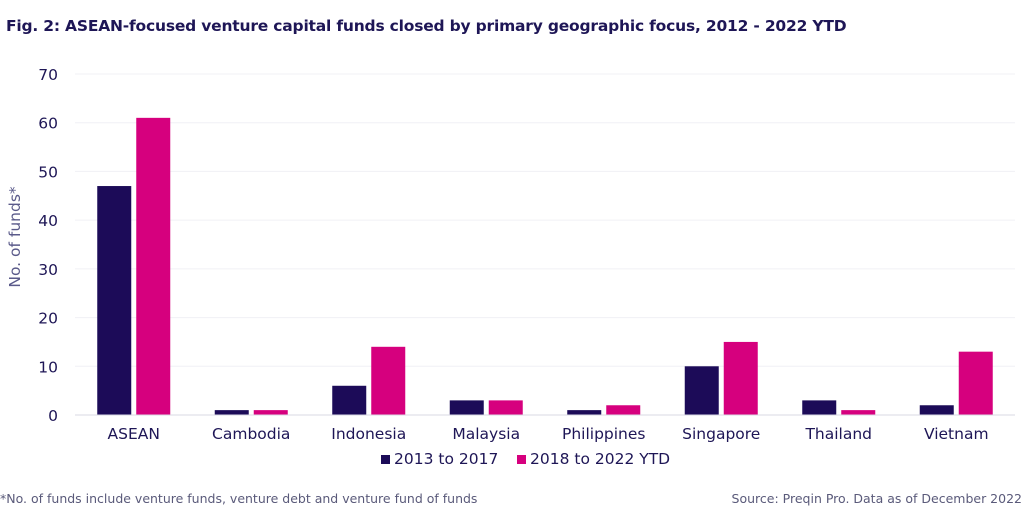  I want to click on bar-series1-malaysia, so click(466, 407).